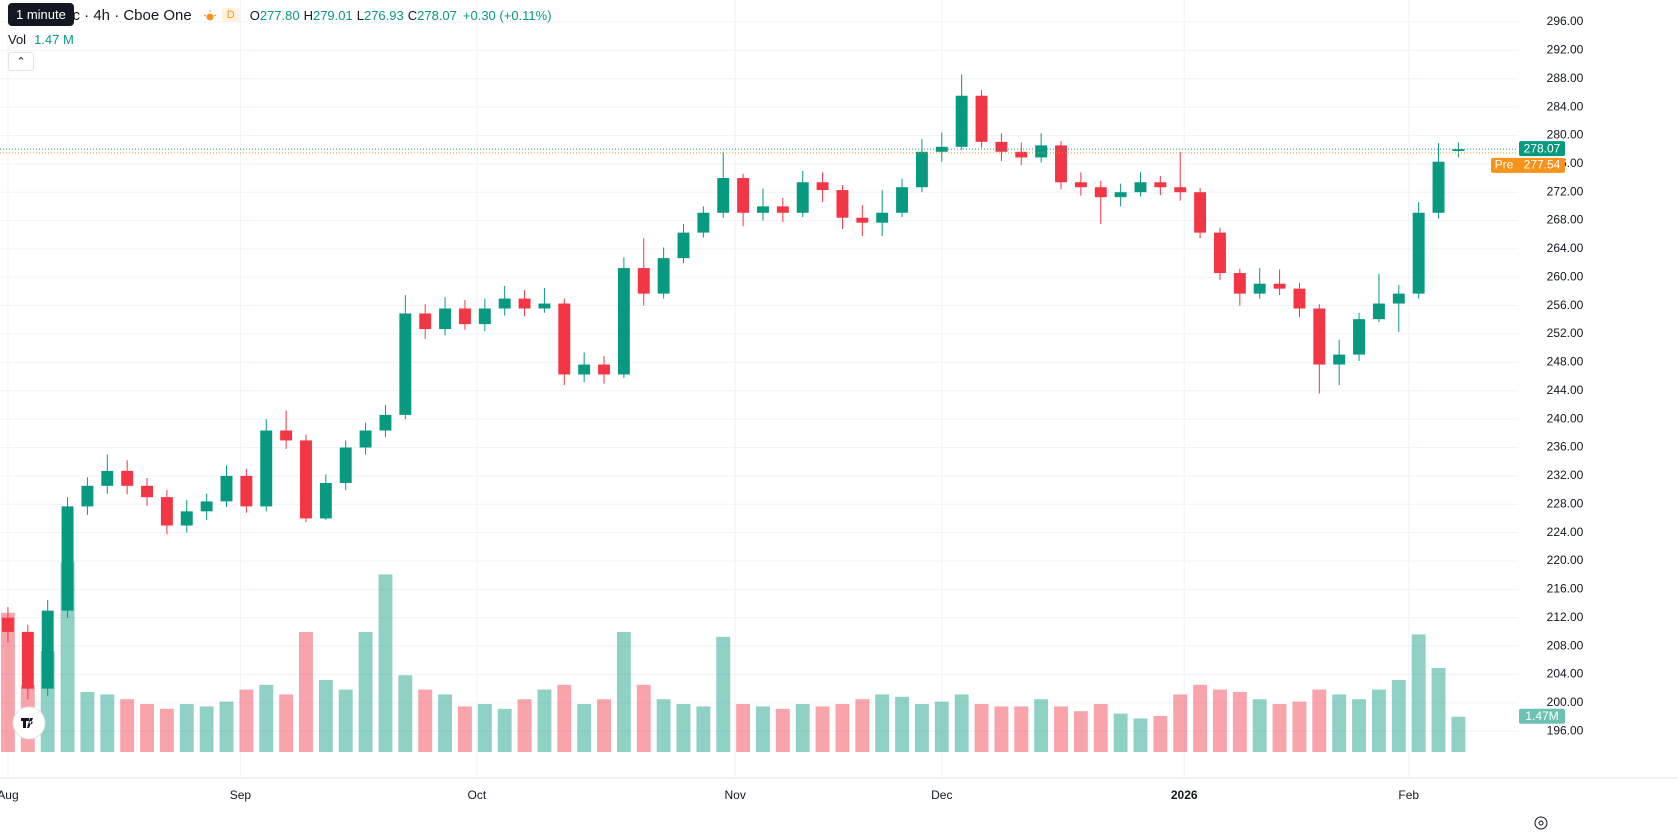 The width and height of the screenshot is (1678, 835). I want to click on low-label: L, so click(360, 15).